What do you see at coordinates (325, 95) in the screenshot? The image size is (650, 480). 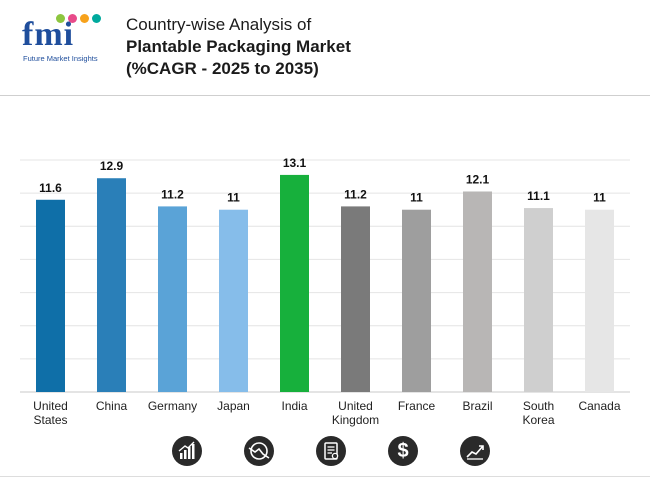 I see `header-divider` at bounding box center [325, 95].